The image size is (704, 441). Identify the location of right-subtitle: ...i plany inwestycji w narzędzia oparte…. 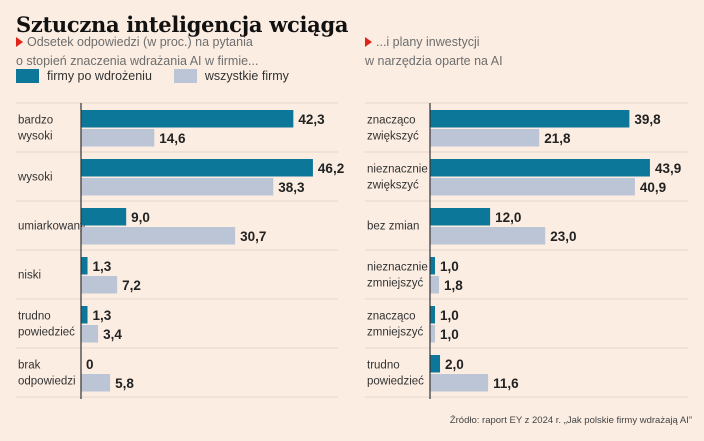
(434, 52).